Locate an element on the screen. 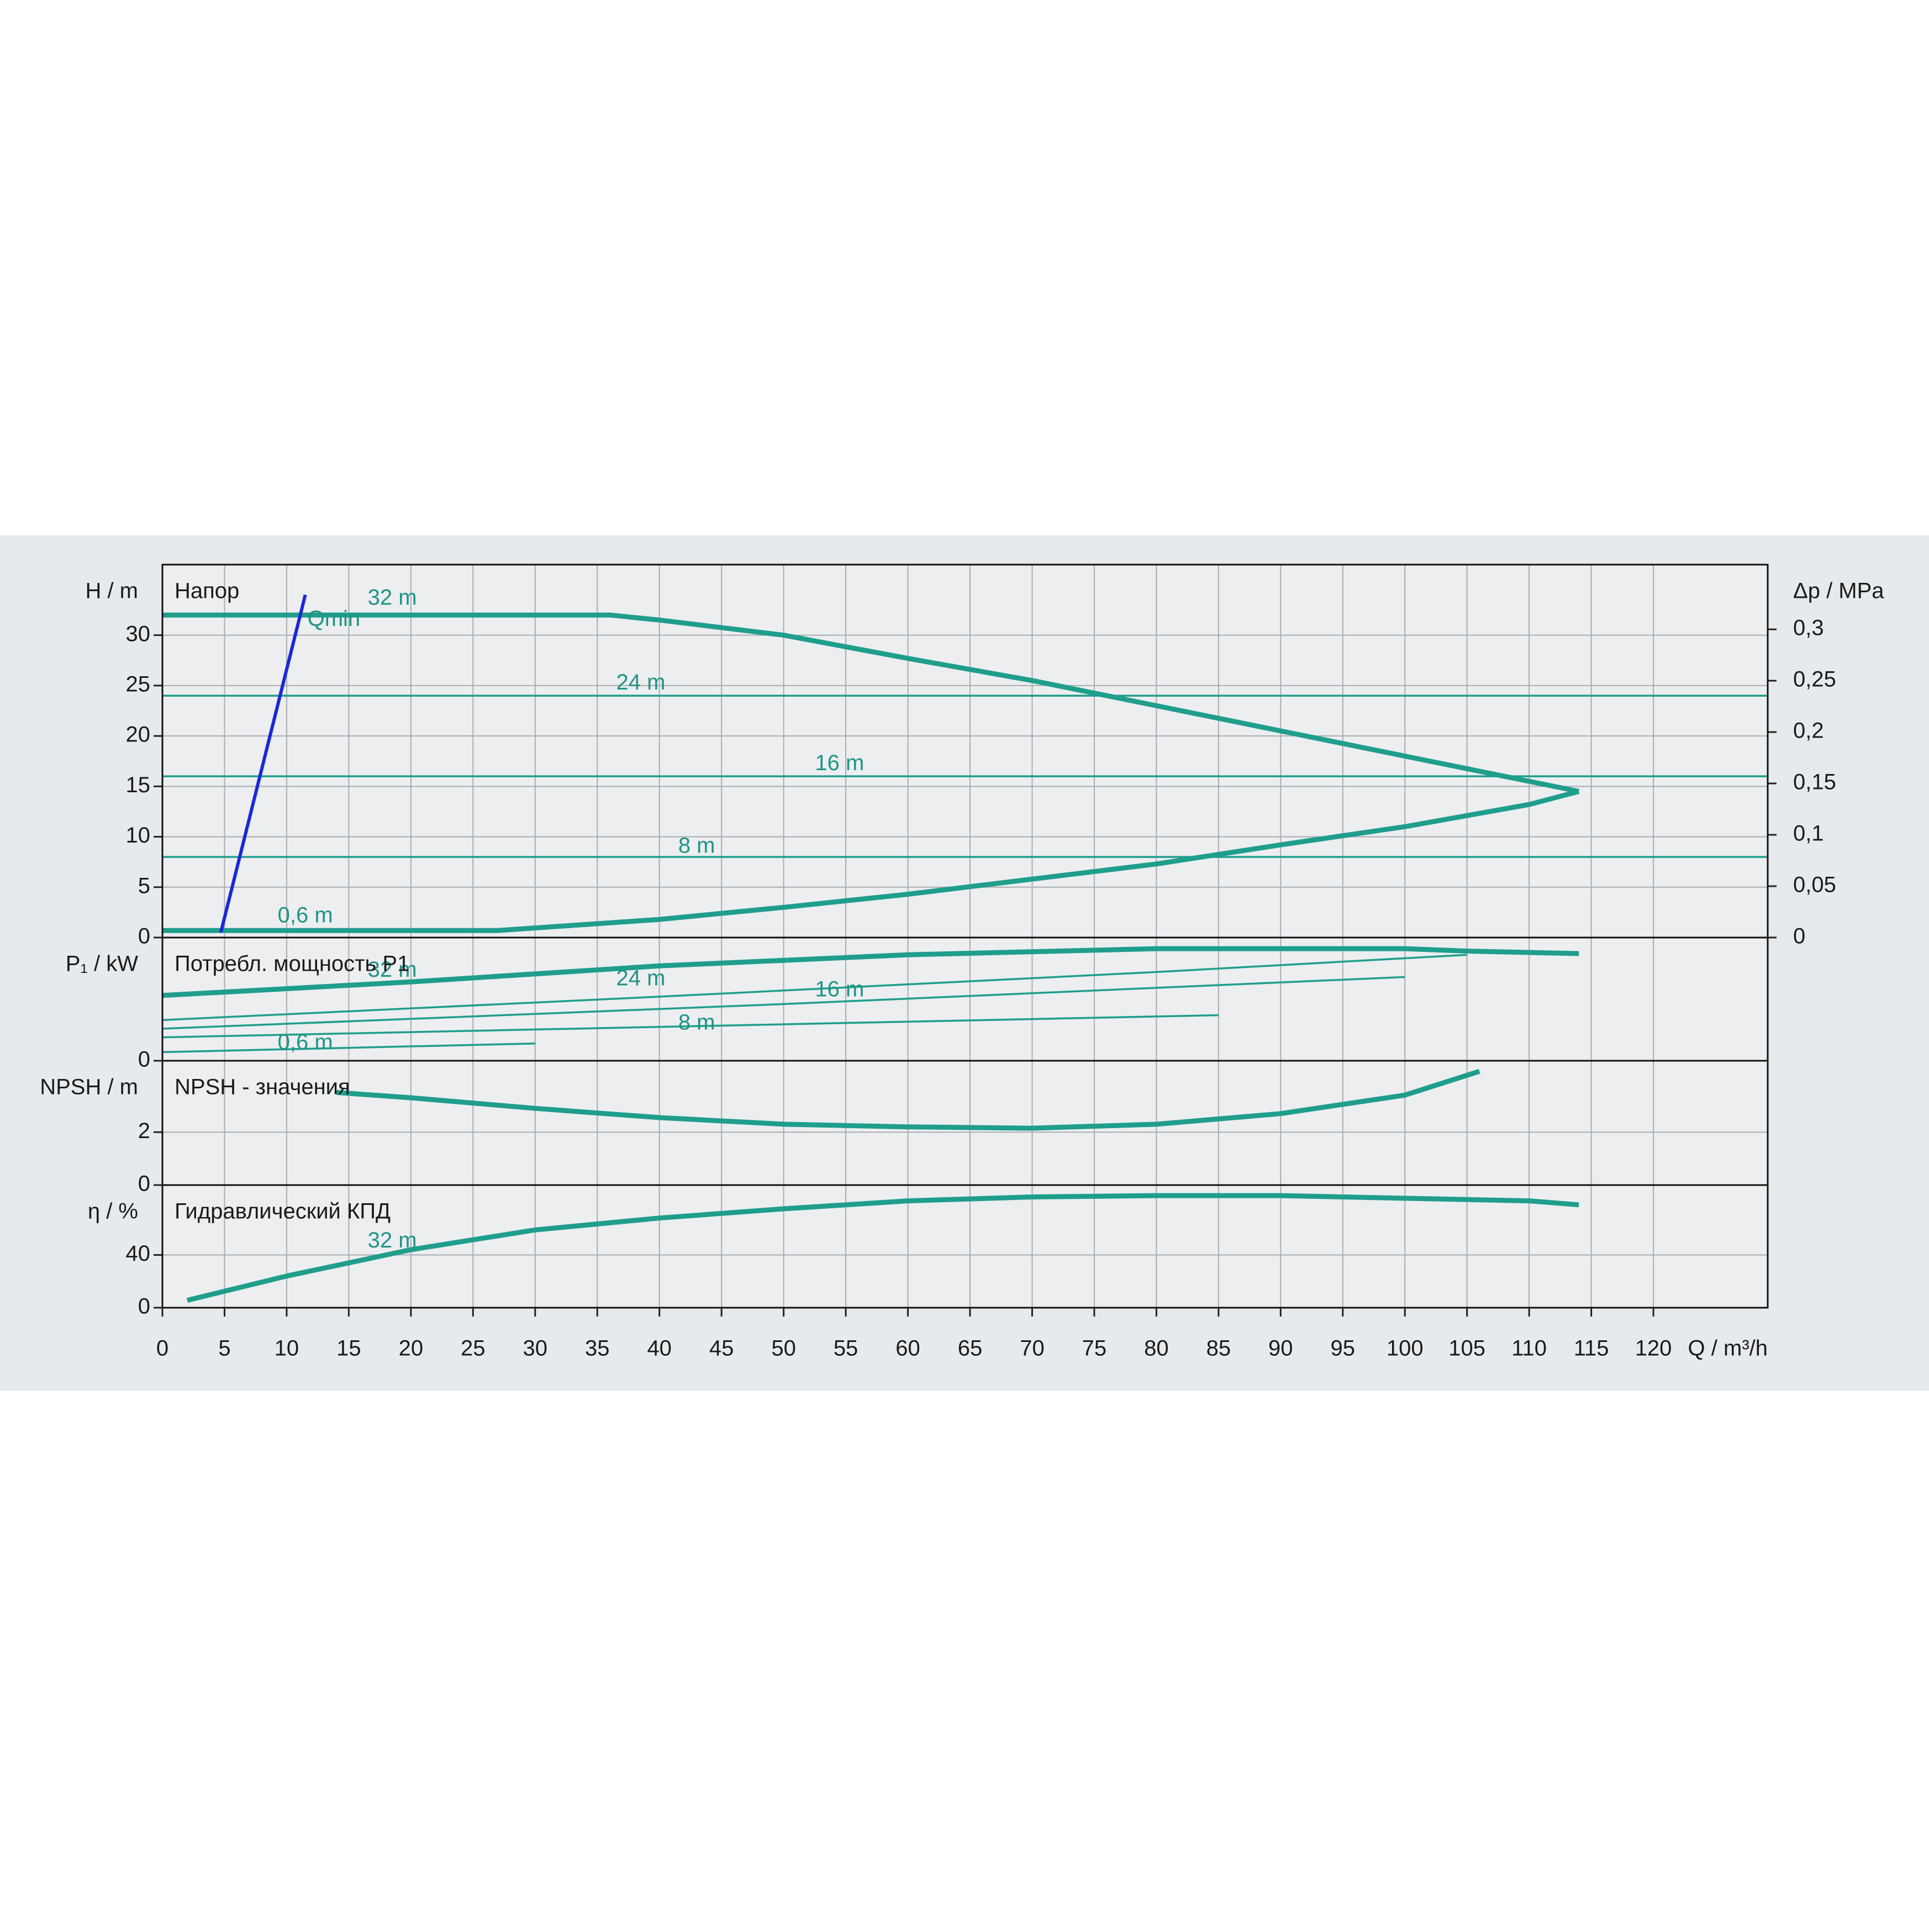 The width and height of the screenshot is (1929, 1932). y2-tick-label: 0,3 is located at coordinates (1808, 628).